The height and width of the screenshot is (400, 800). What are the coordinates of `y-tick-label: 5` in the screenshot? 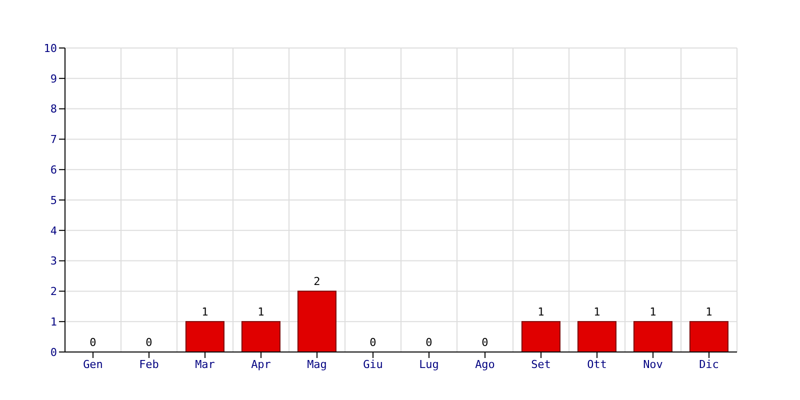 It's located at (53, 200).